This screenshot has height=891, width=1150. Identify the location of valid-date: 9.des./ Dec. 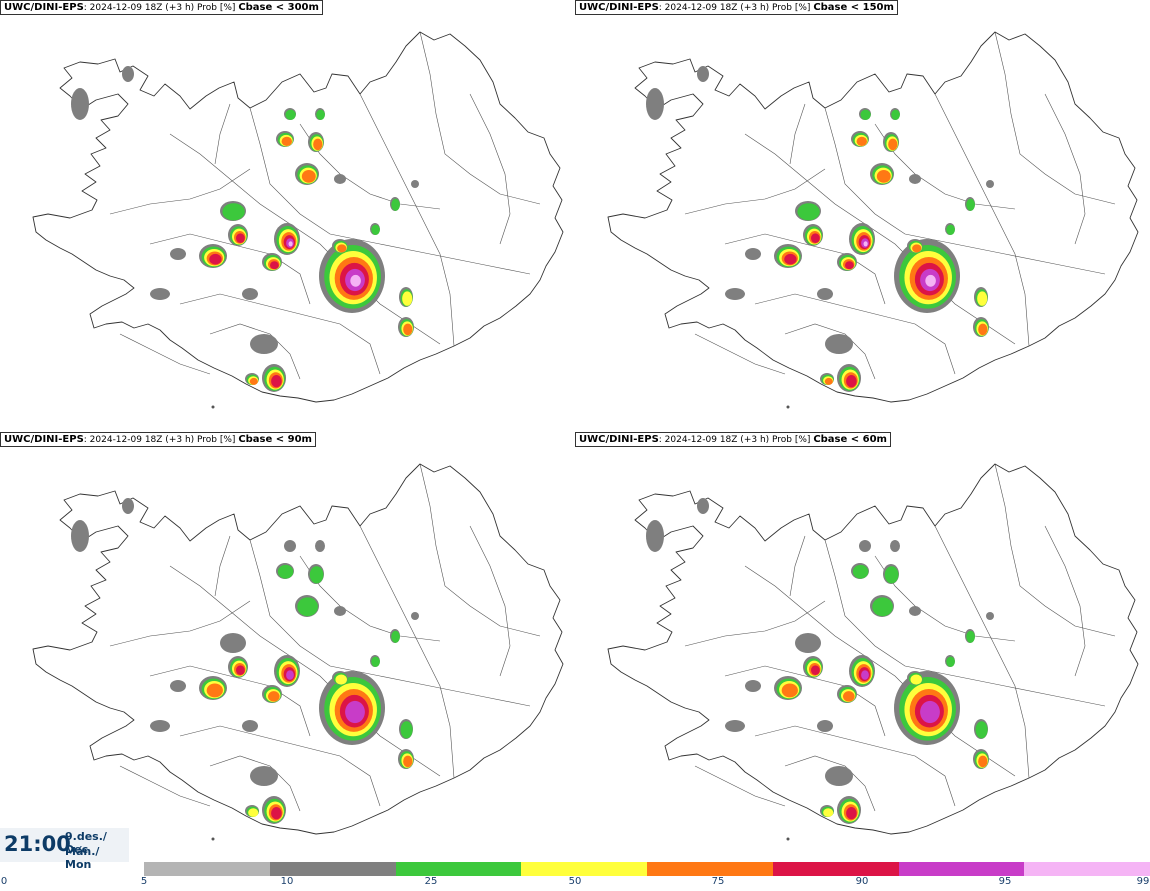
(86, 843).